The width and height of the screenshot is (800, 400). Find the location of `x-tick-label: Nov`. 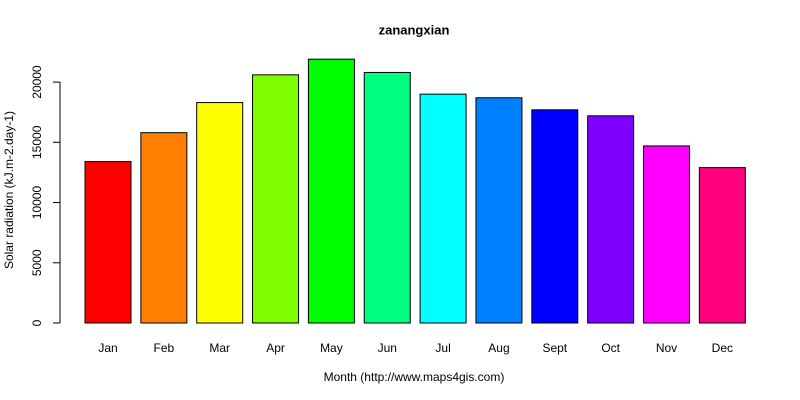

x-tick-label: Nov is located at coordinates (666, 348).